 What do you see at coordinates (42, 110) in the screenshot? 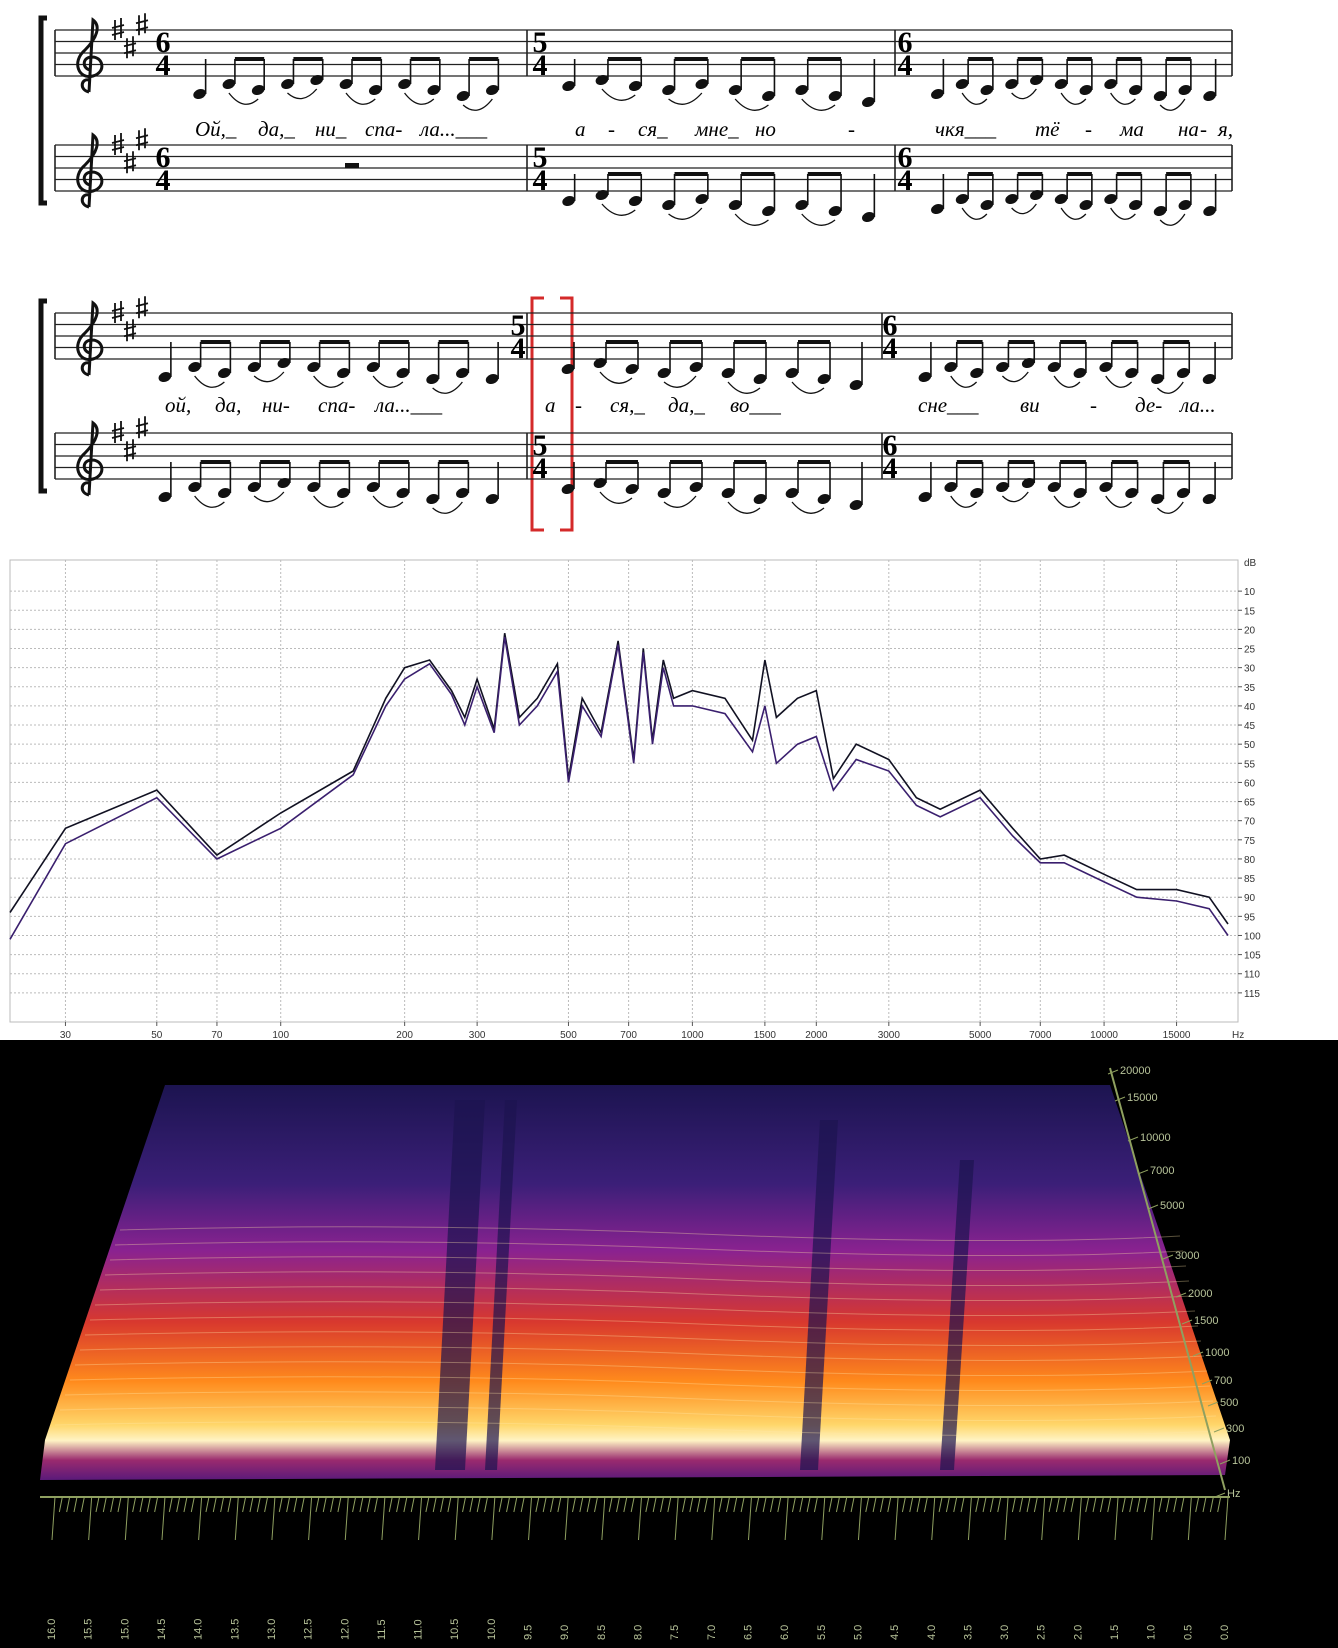
I see `system-bracket` at bounding box center [42, 110].